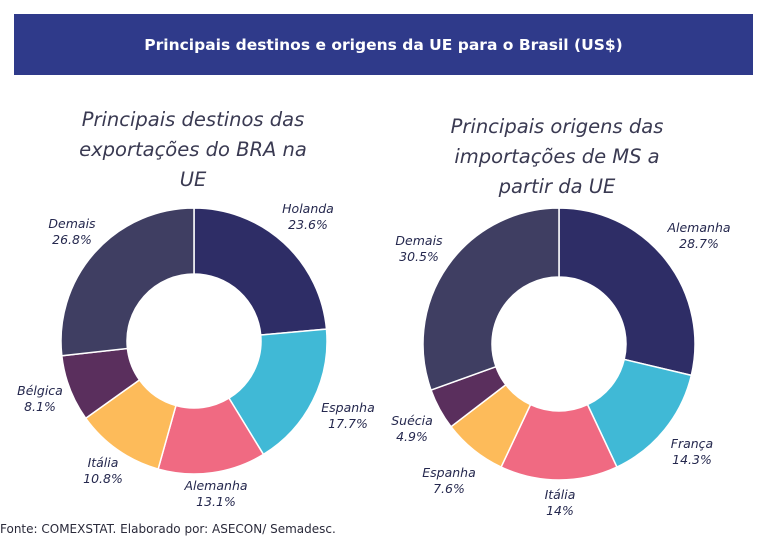 The width and height of the screenshot is (769, 547). What do you see at coordinates (193, 119) in the screenshot?
I see `chart-title-line: Principais destinos das` at bounding box center [193, 119].